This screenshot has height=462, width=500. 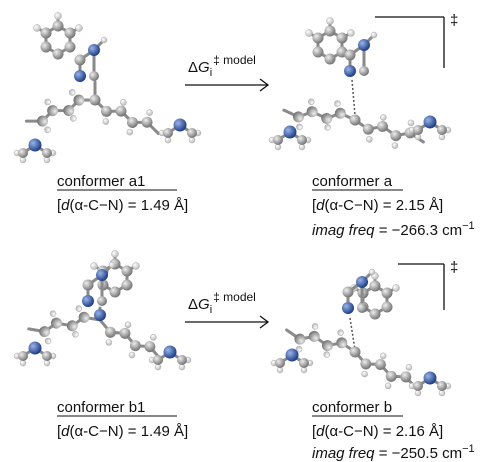 What do you see at coordinates (101, 407) in the screenshot?
I see `conformer-name: conformer b1` at bounding box center [101, 407].